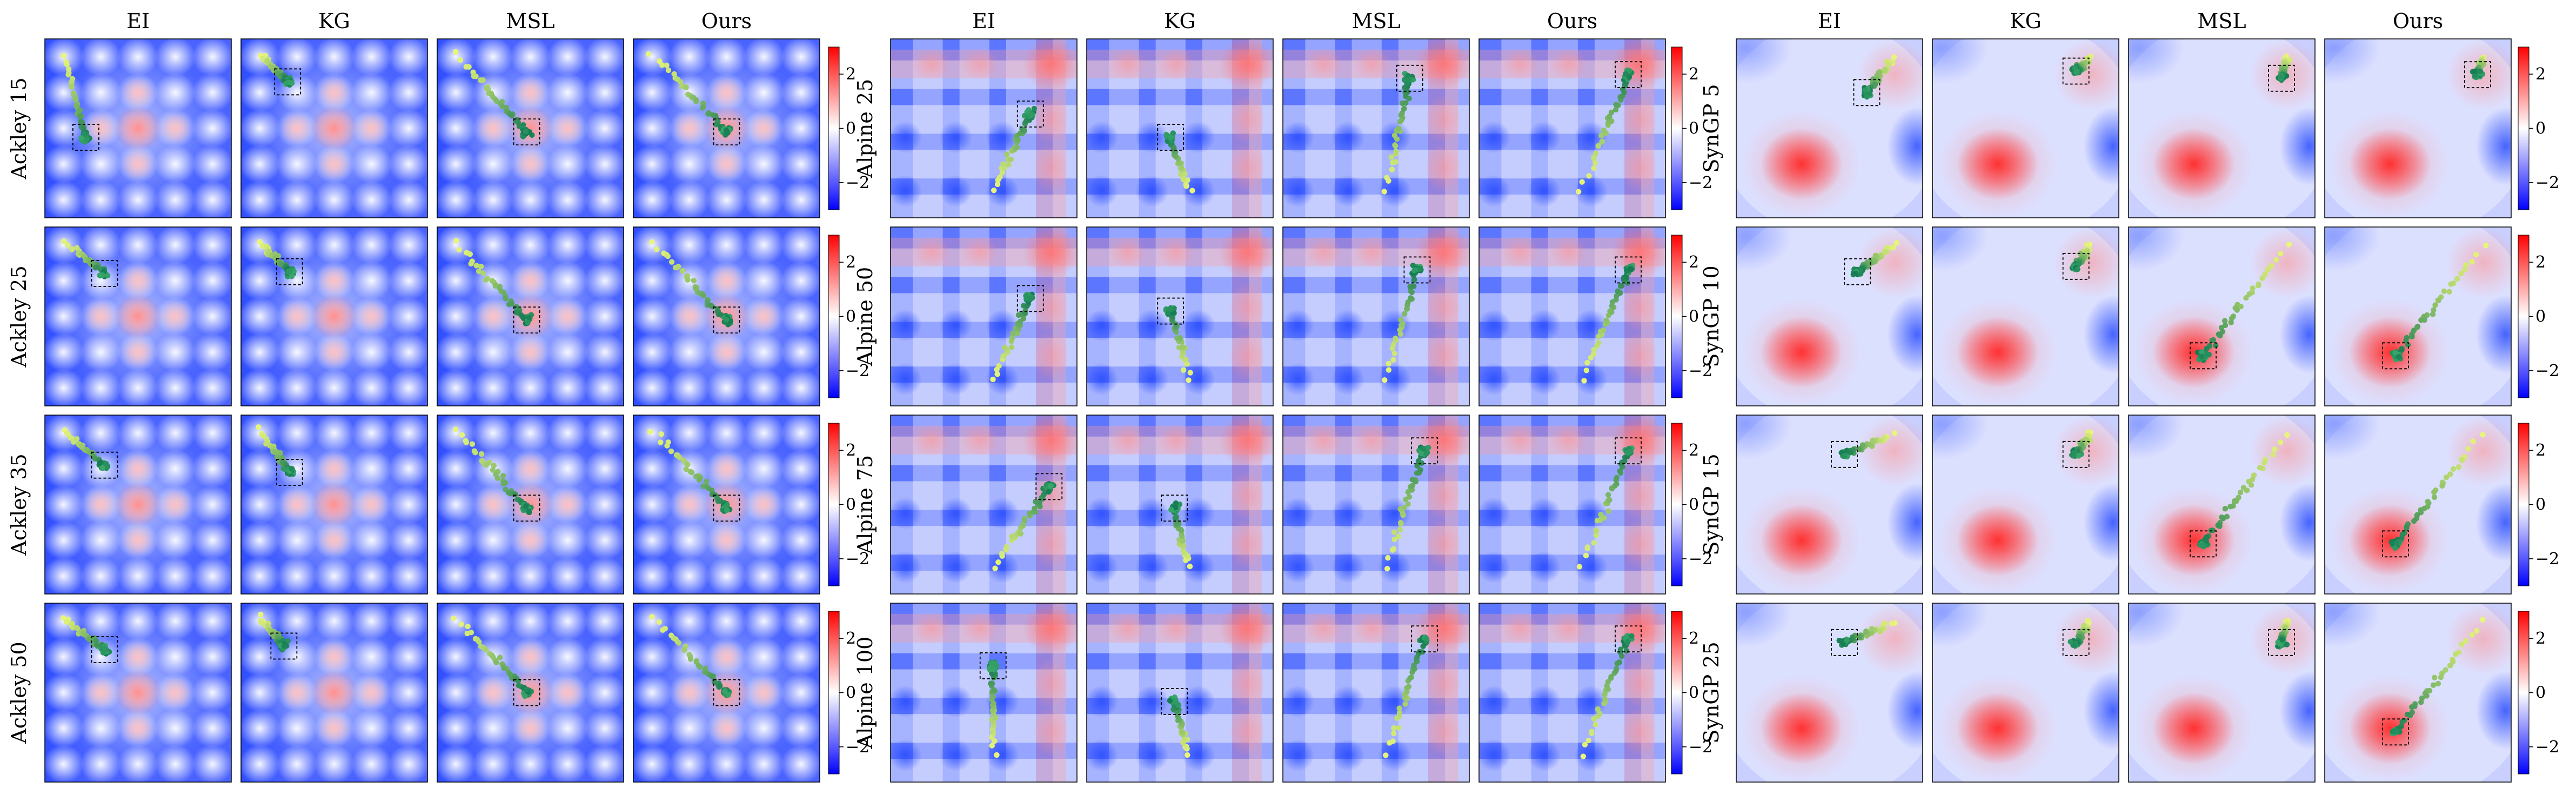  Describe the element at coordinates (2524, 317) in the screenshot. I see `colorbar-bar` at that location.